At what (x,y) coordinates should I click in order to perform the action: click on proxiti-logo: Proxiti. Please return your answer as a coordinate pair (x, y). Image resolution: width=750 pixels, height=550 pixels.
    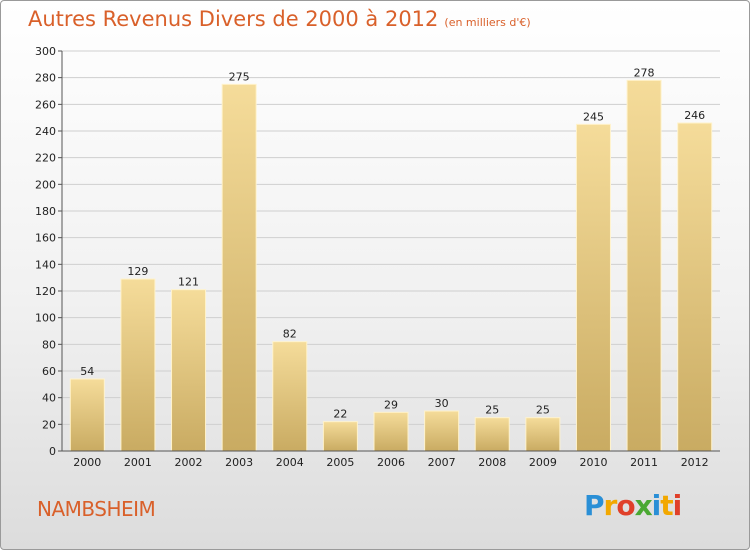
    Looking at the image, I should click on (633, 505).